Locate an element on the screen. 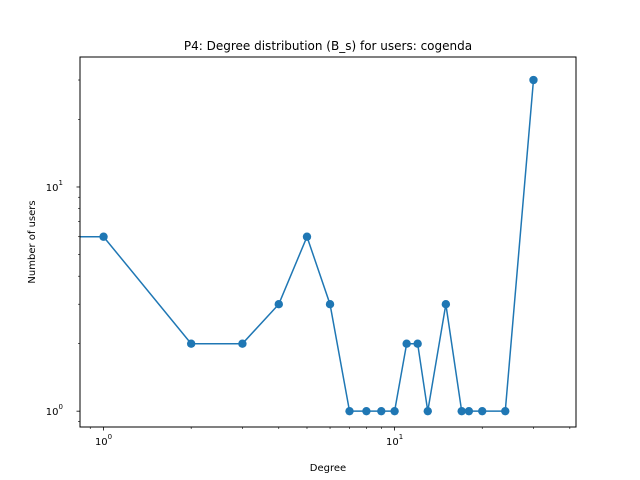  y-axis: 10⁰ 10¹ is located at coordinates (63, 250).